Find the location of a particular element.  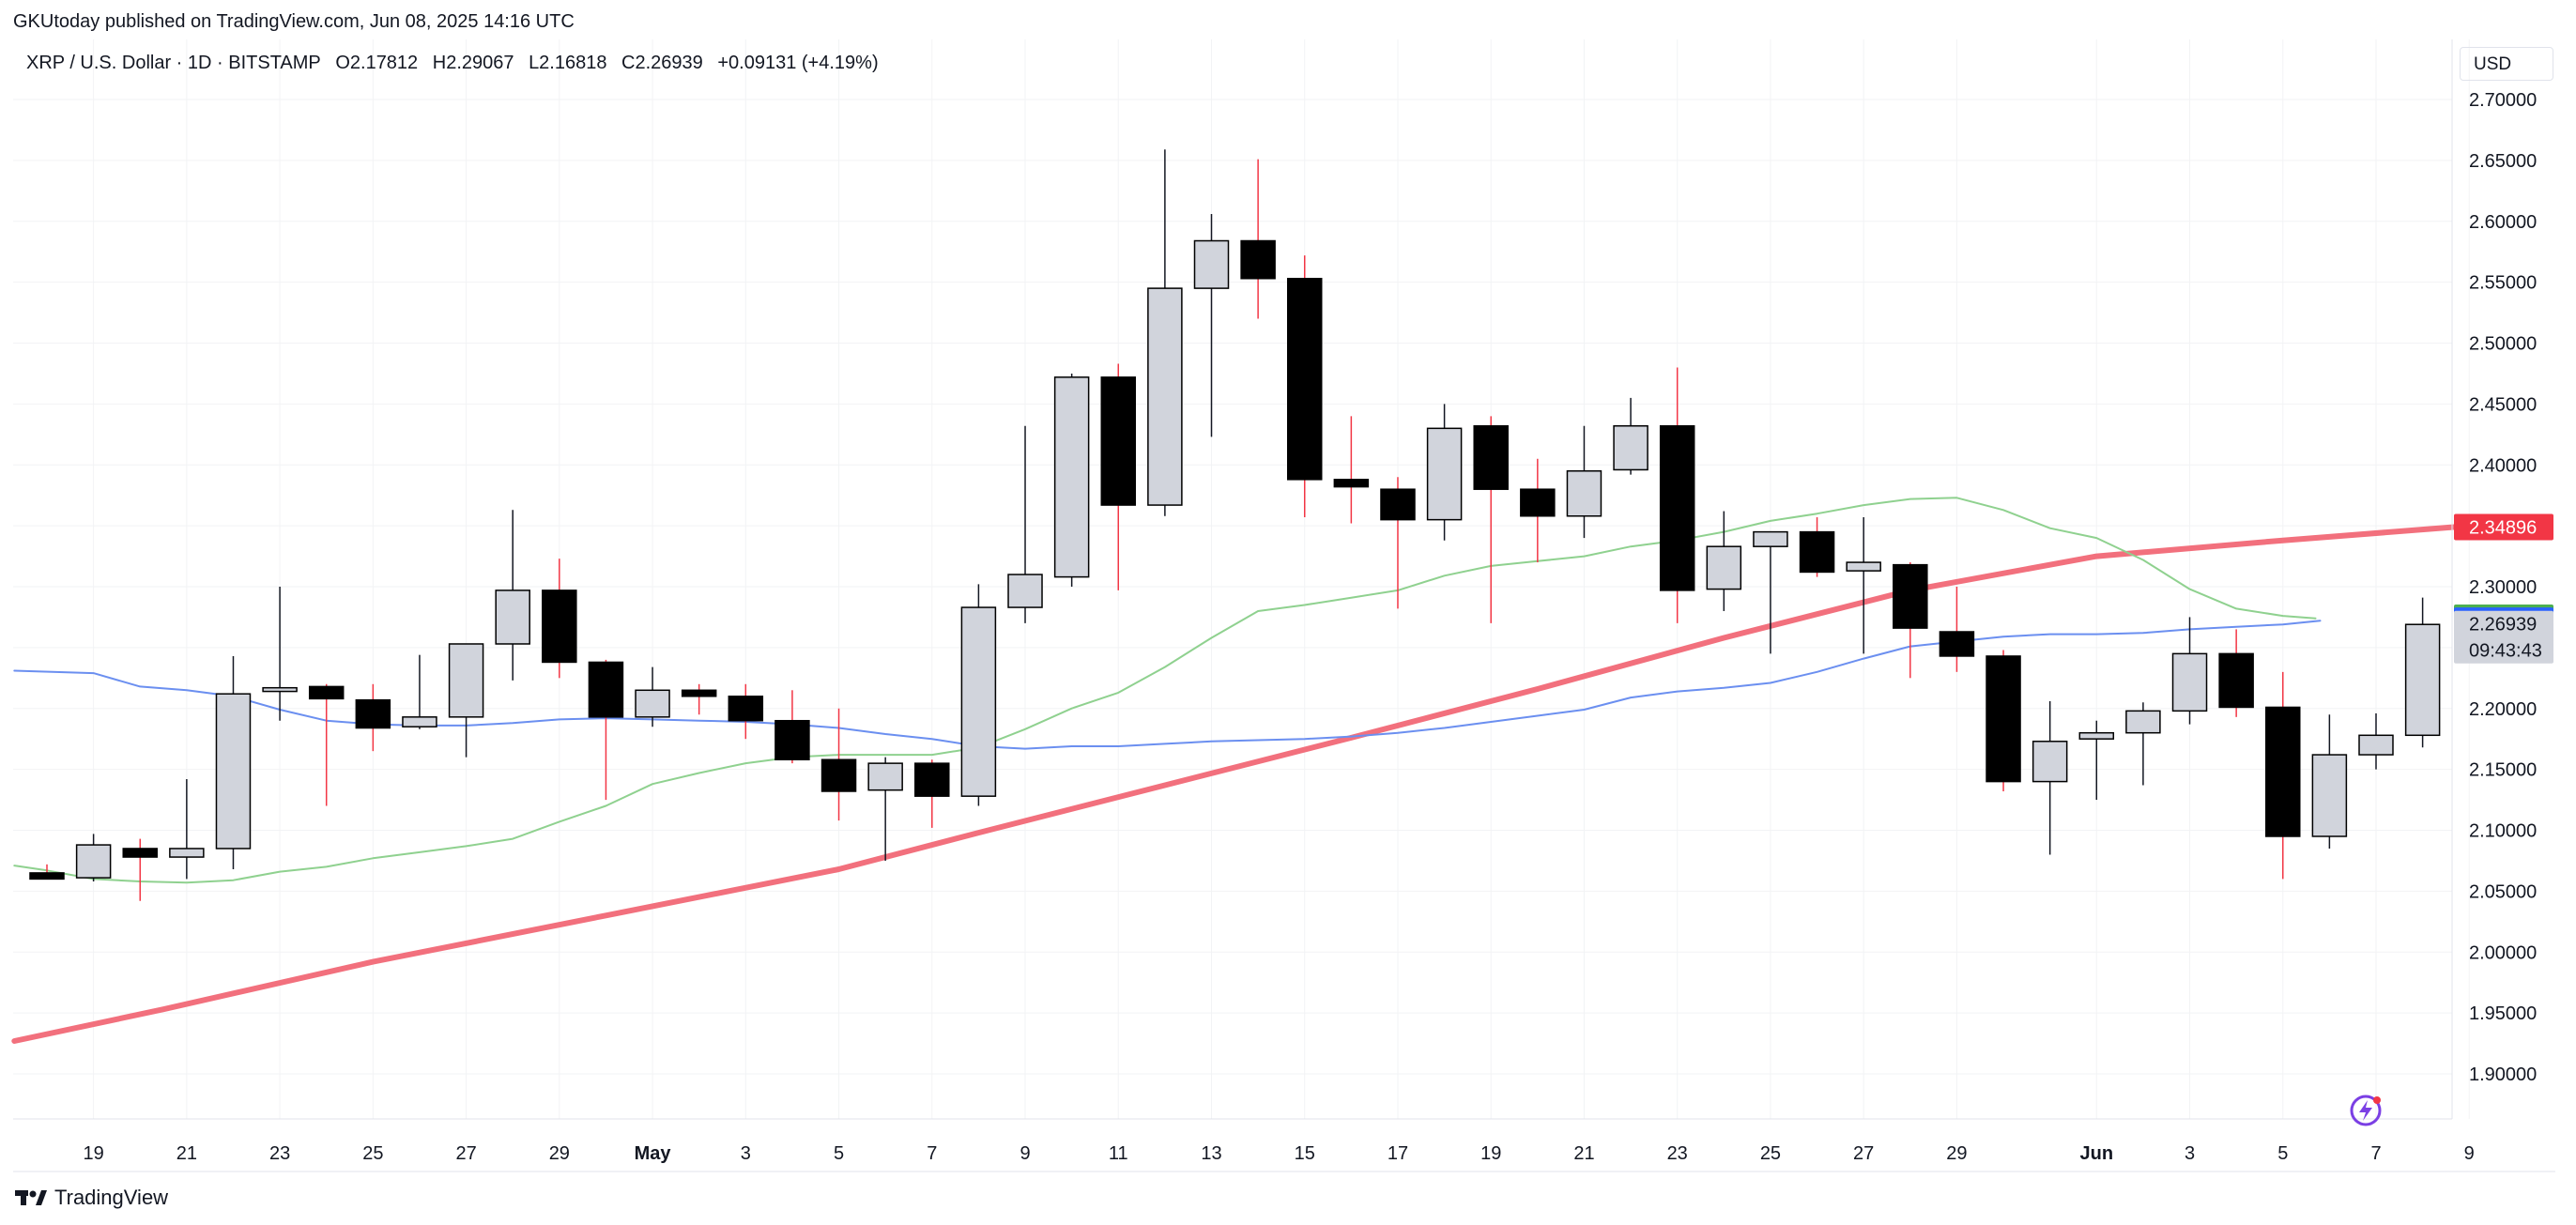

x-tick-label: May is located at coordinates (654, 1153).